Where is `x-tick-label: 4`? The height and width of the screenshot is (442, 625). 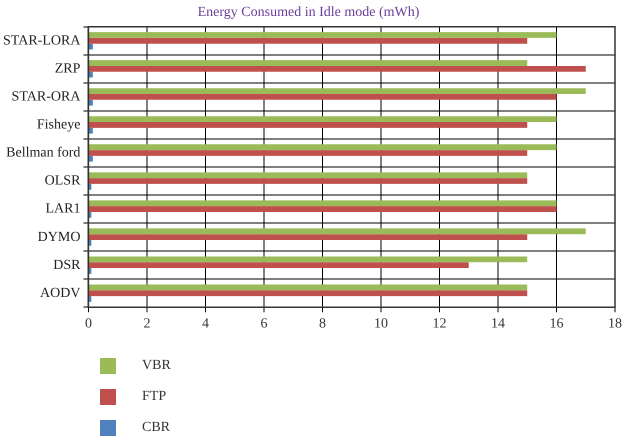
x-tick-label: 4 is located at coordinates (205, 324).